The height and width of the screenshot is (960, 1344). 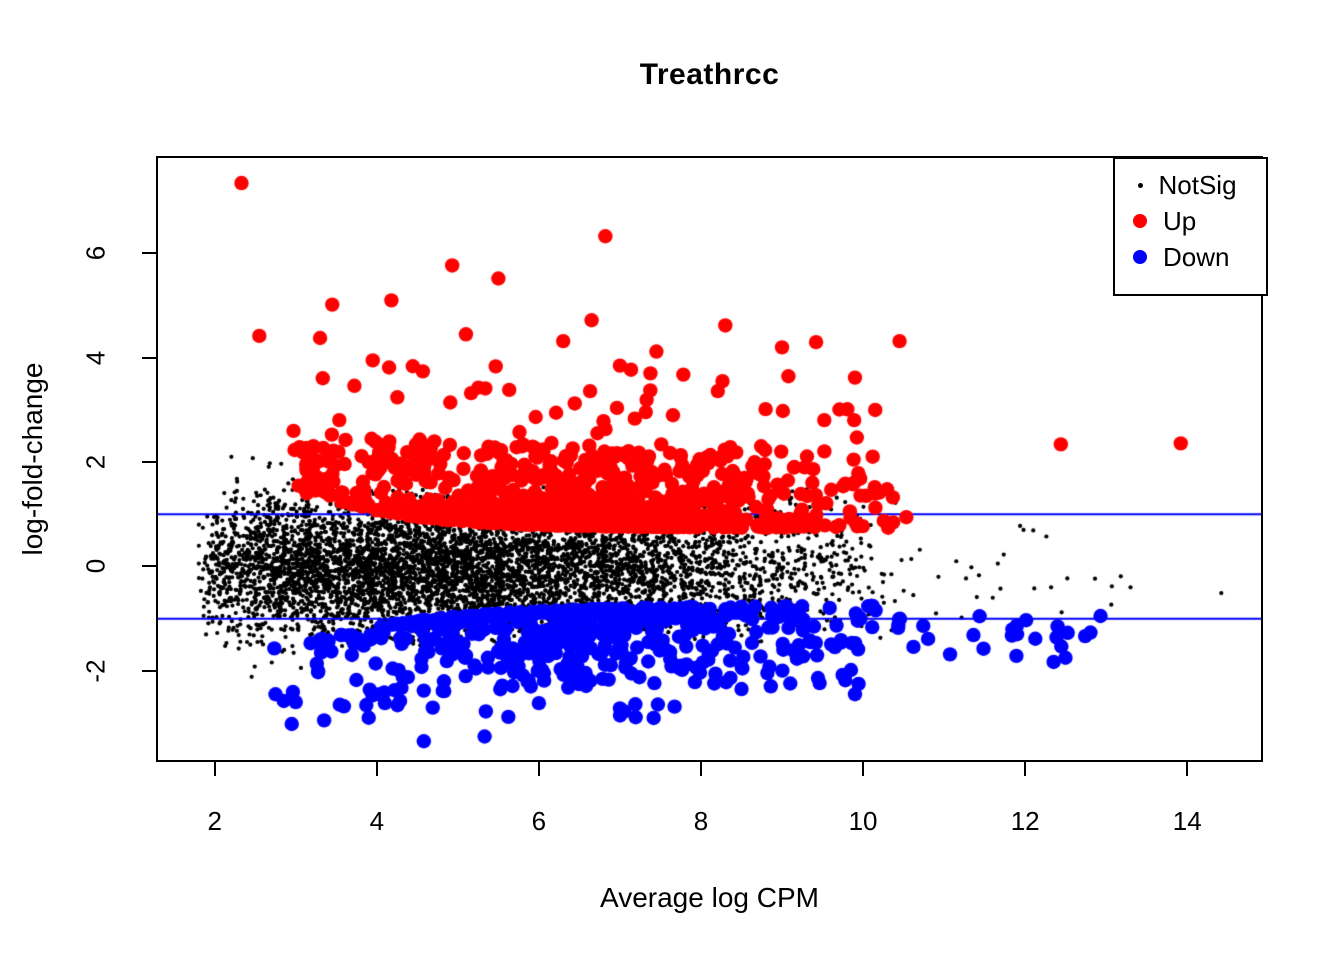 What do you see at coordinates (1187, 821) in the screenshot?
I see `x-tick-label: 14` at bounding box center [1187, 821].